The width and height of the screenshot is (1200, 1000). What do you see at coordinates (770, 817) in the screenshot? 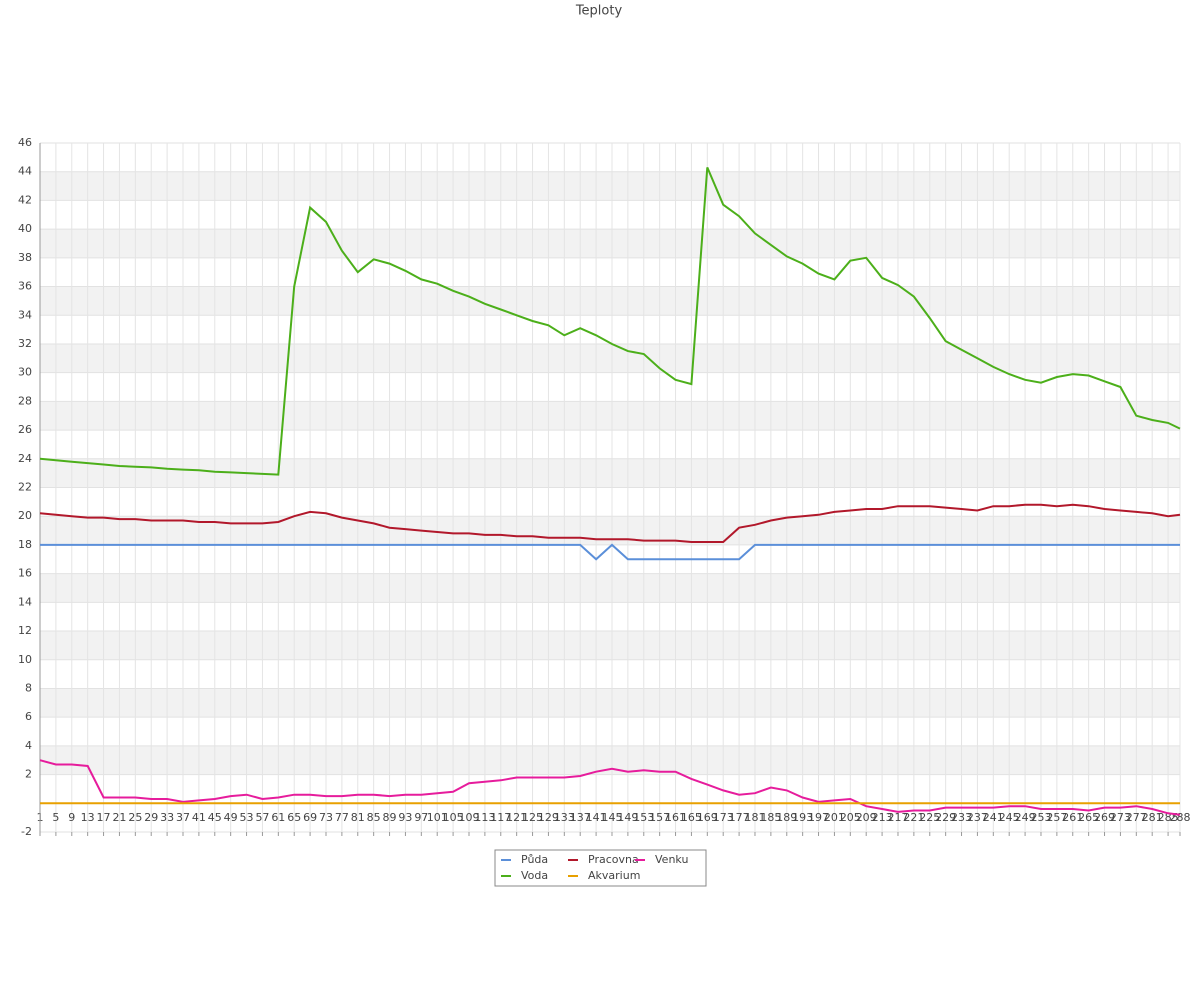
I see `x-tick-label: 185` at bounding box center [770, 817].